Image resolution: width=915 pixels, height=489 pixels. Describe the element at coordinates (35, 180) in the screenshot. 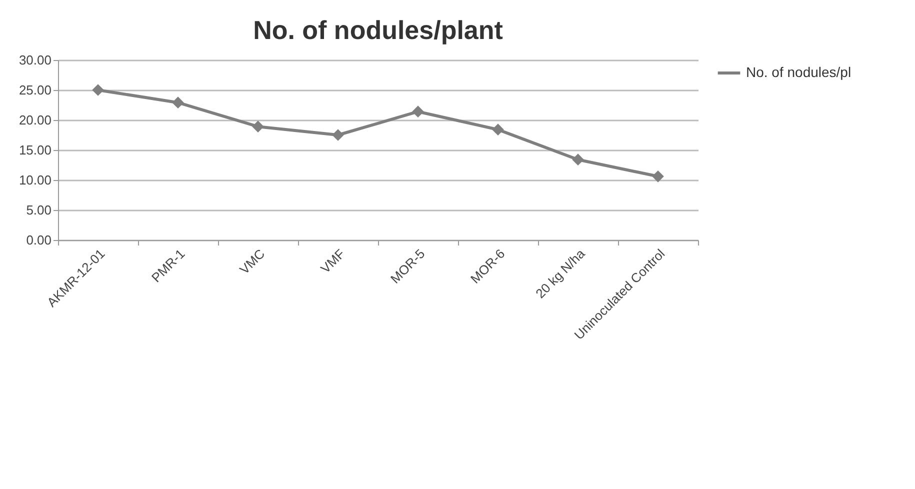

I see `y-tick-label: 10.00` at that location.